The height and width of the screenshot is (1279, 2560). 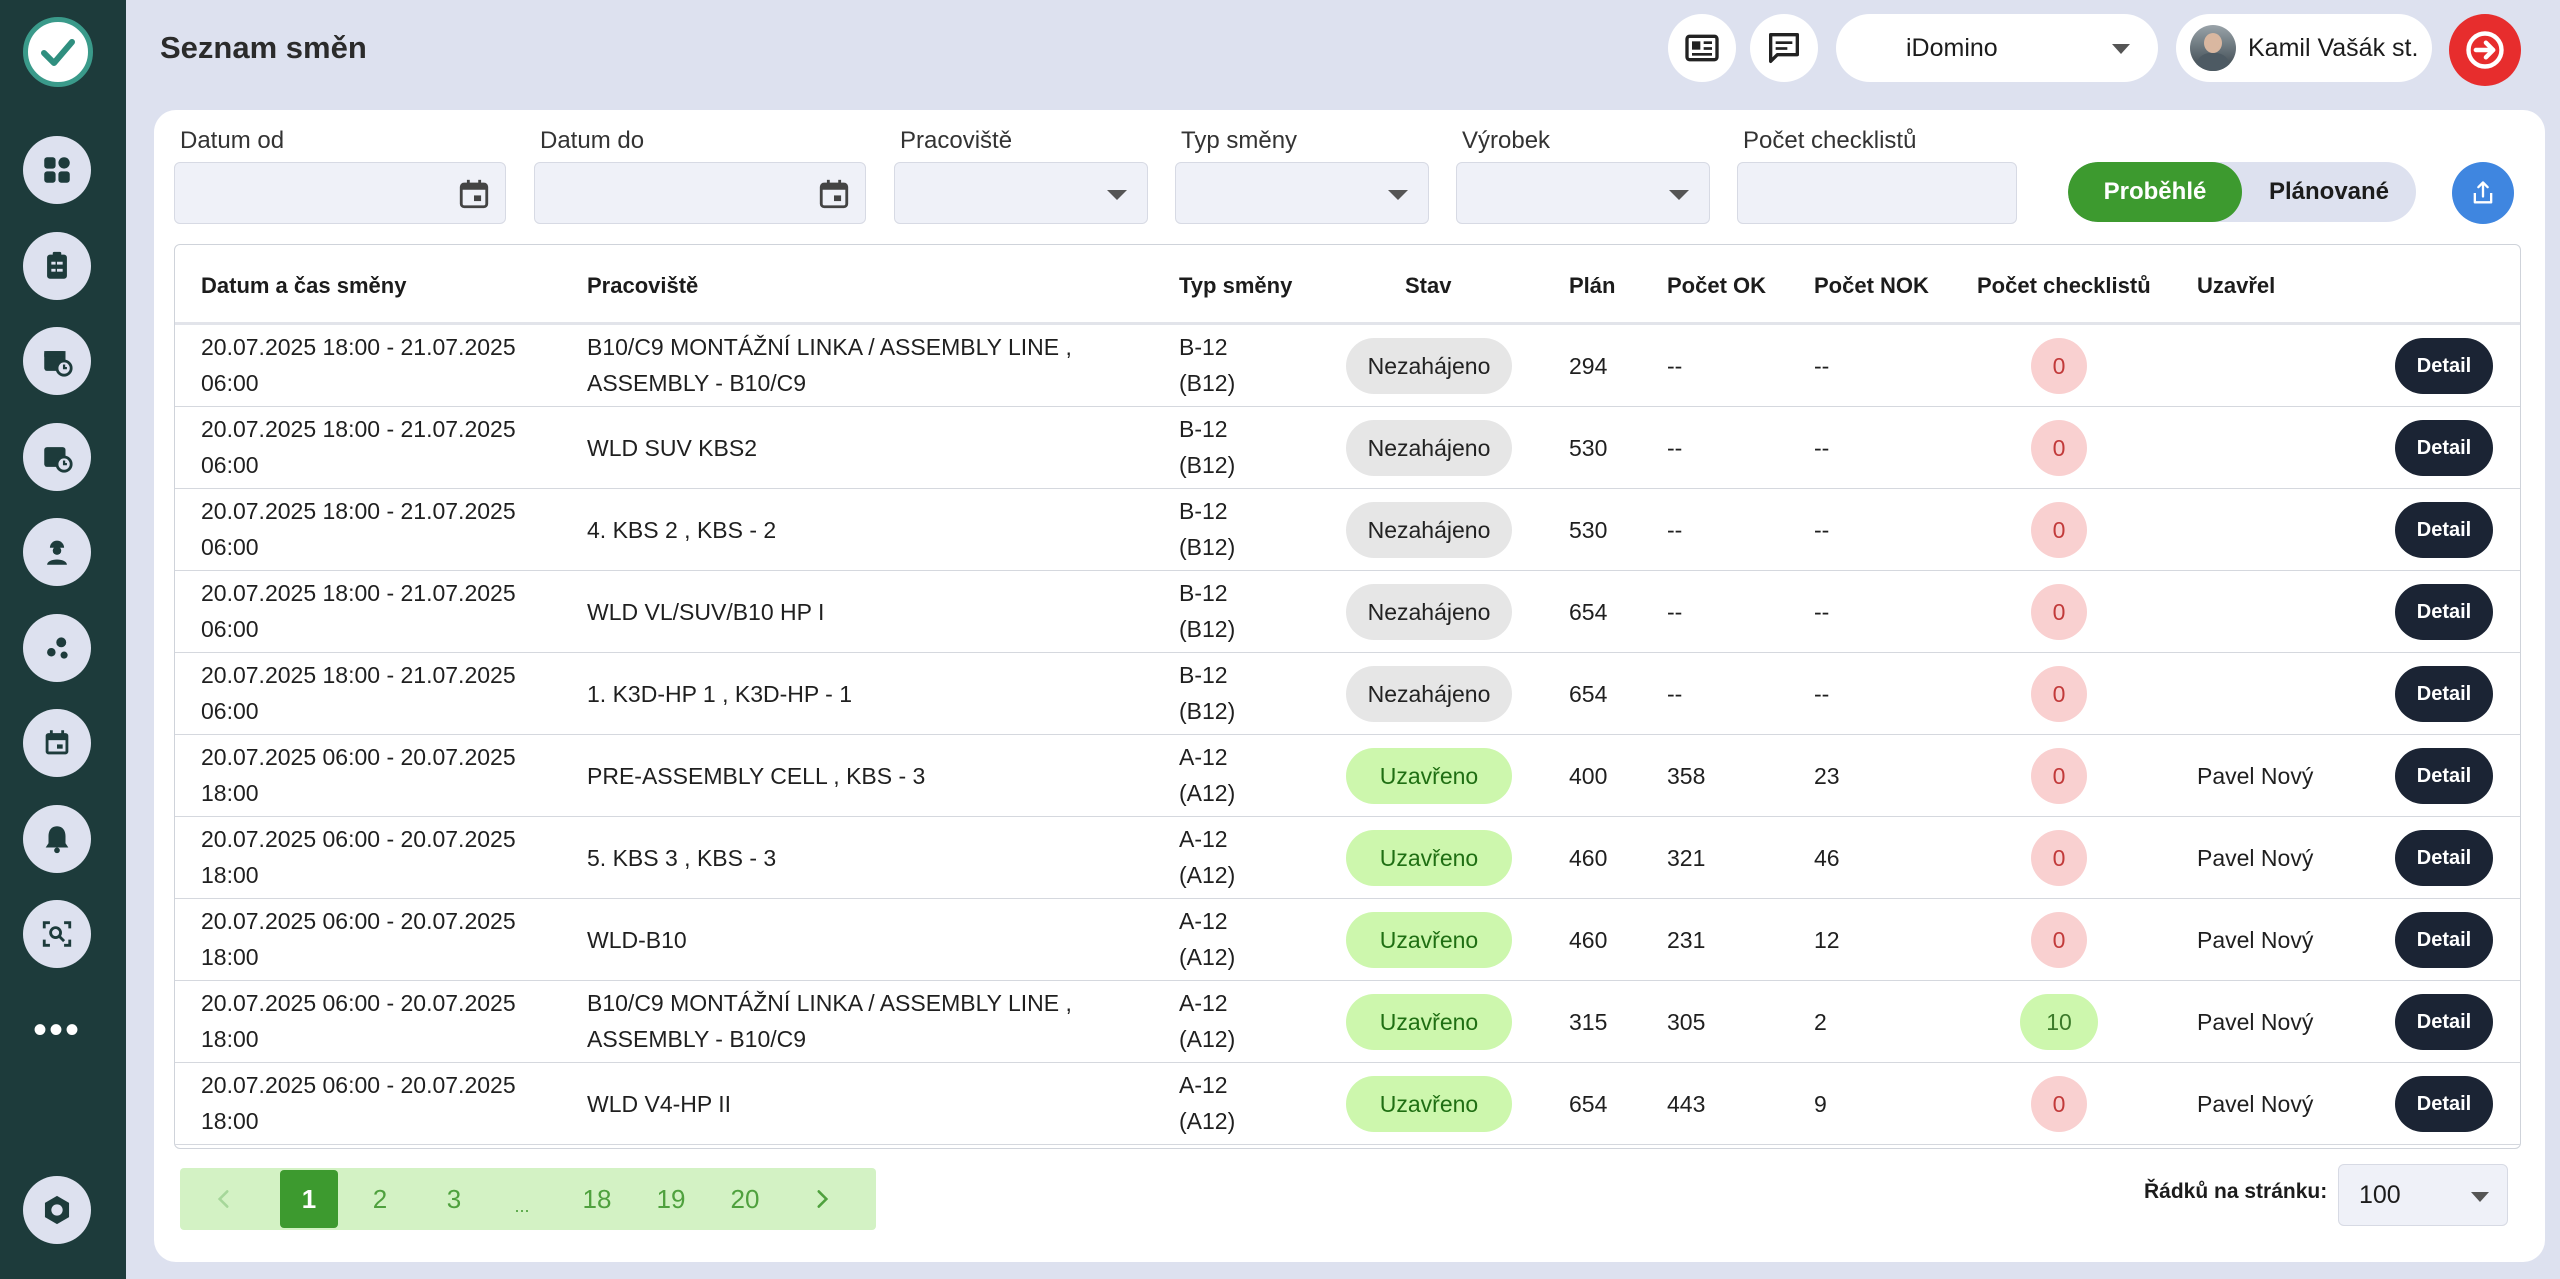 What do you see at coordinates (309, 1199) in the screenshot?
I see `page-1: 1` at bounding box center [309, 1199].